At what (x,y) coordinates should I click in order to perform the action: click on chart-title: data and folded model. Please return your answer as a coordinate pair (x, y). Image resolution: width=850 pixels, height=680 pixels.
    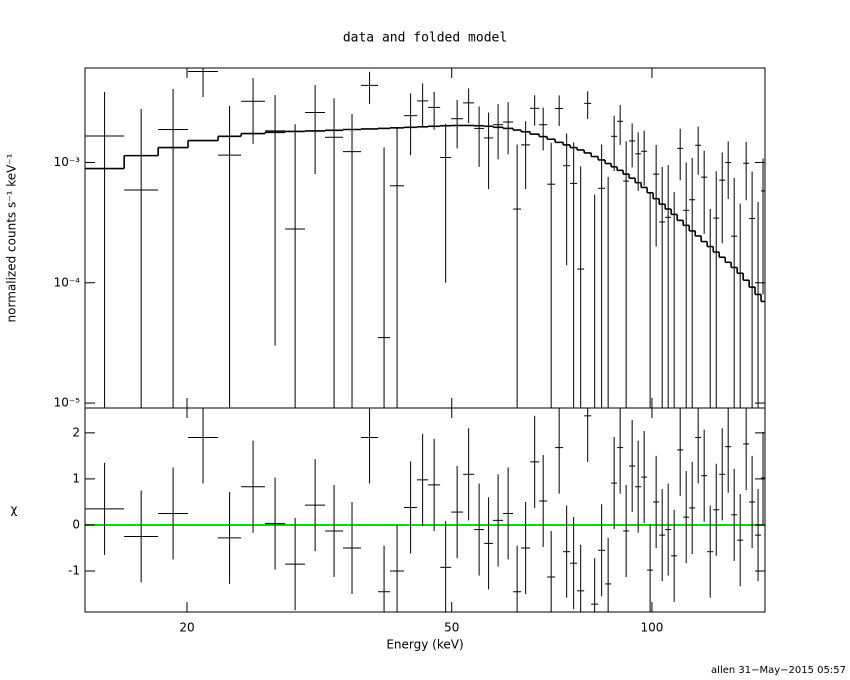
    Looking at the image, I should click on (425, 38).